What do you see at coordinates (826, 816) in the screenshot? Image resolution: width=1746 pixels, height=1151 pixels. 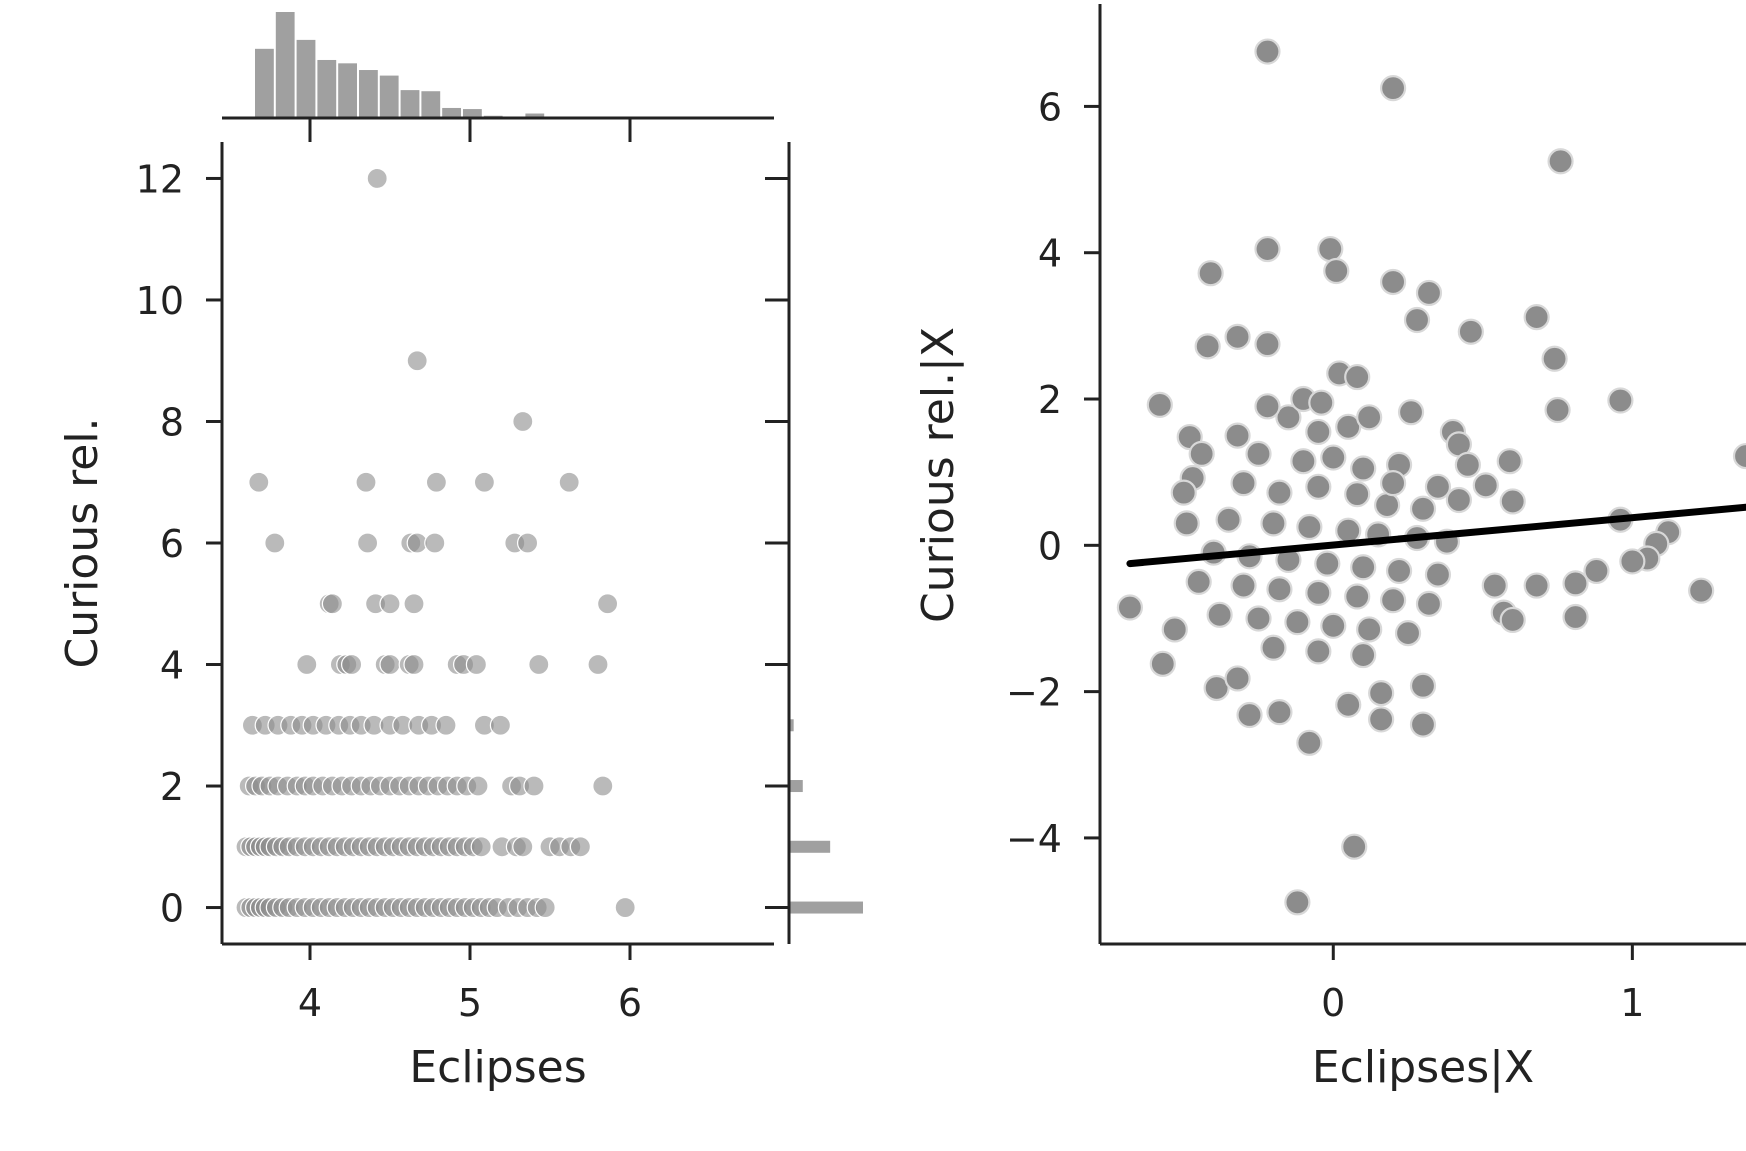 I see `marginal-y-histogram` at bounding box center [826, 816].